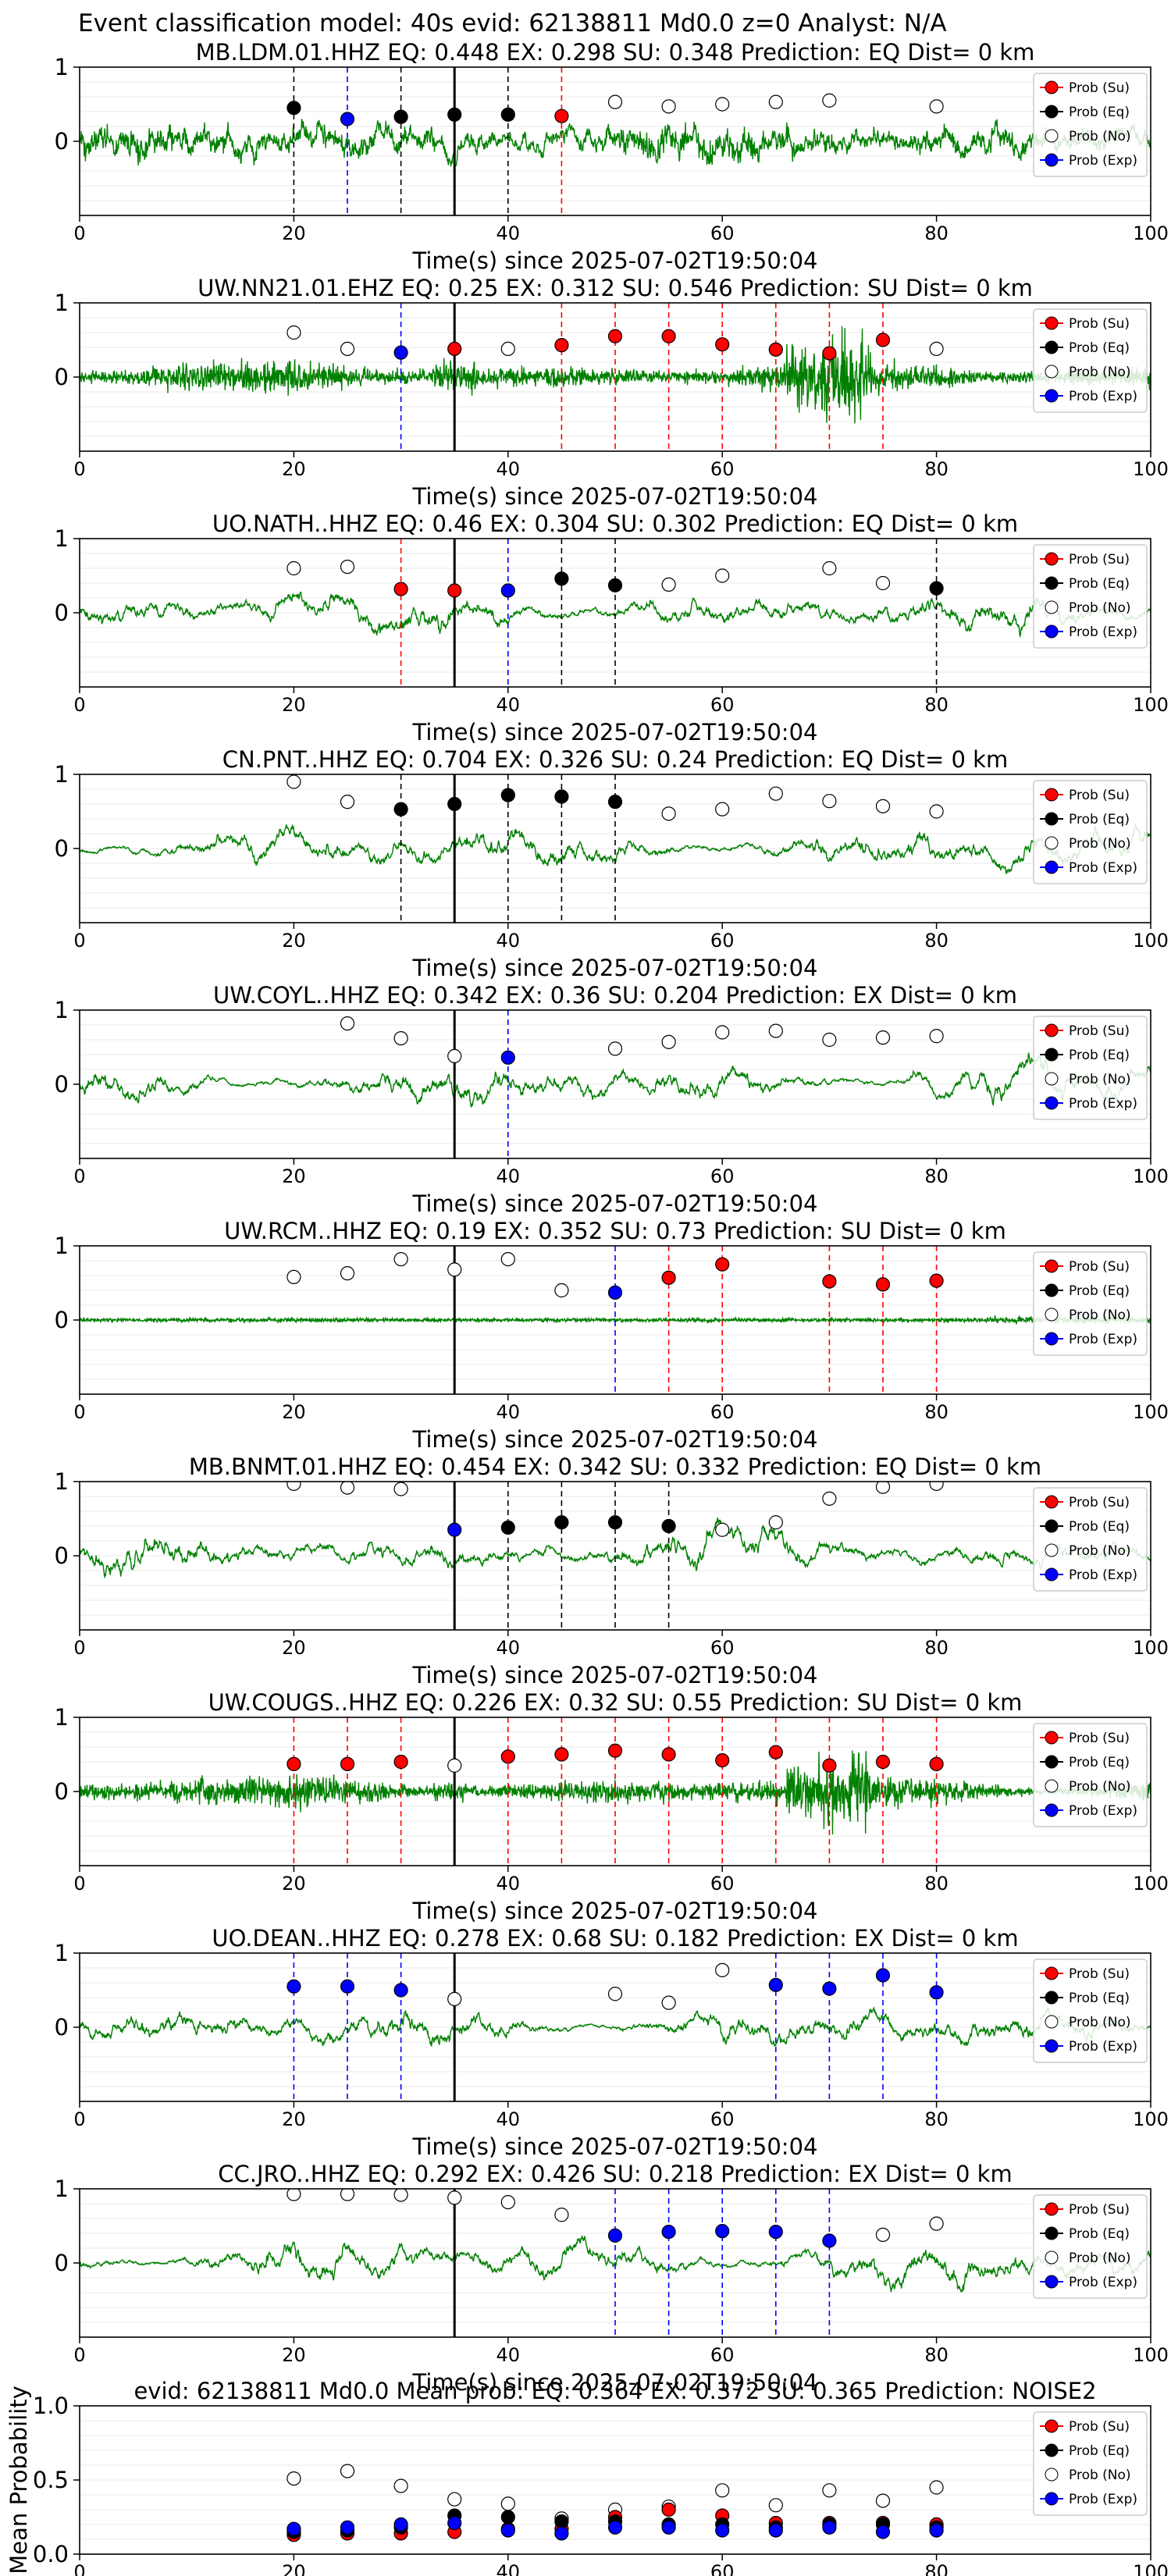 The width and height of the screenshot is (1171, 2576). What do you see at coordinates (1151, 1412) in the screenshot?
I see `x-tick-label: 100` at bounding box center [1151, 1412].